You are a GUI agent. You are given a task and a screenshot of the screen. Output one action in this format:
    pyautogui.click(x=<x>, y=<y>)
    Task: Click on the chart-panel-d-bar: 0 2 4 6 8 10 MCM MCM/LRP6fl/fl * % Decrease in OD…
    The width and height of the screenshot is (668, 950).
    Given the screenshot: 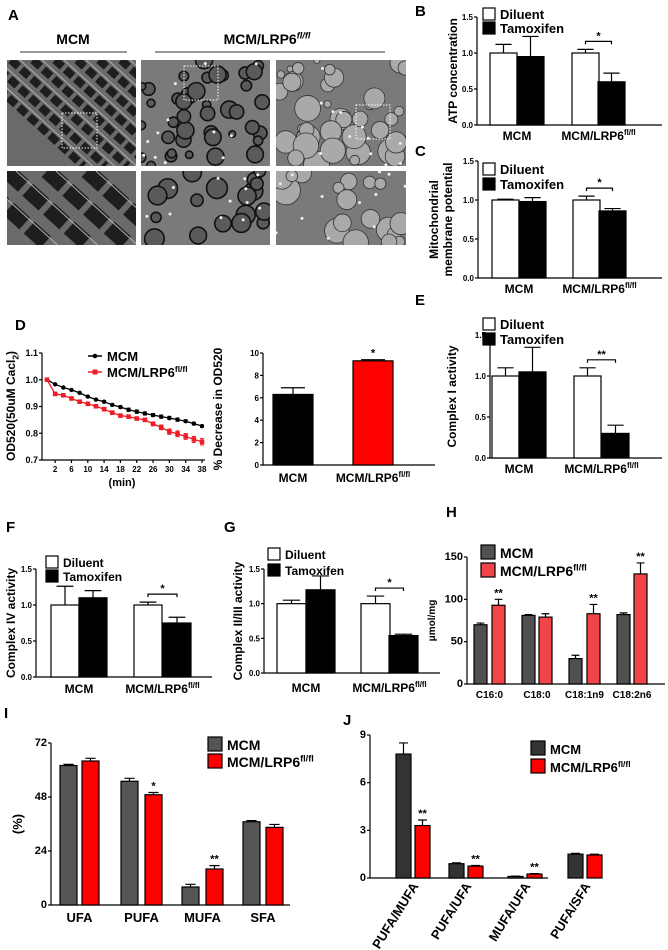 What is the action you would take?
    pyautogui.click(x=323, y=416)
    